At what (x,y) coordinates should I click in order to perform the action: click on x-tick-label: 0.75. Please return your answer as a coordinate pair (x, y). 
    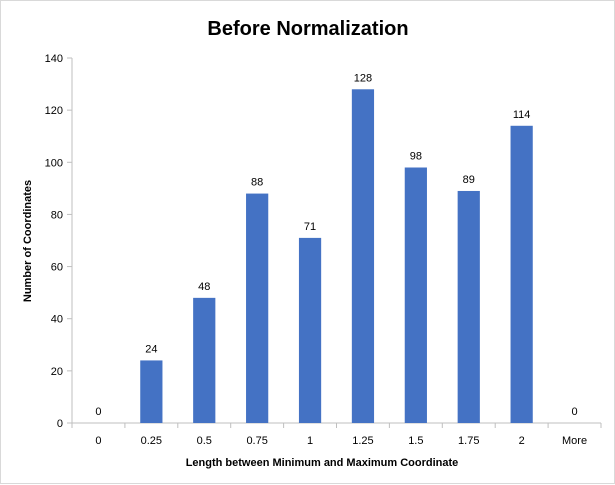
    Looking at the image, I should click on (256, 441).